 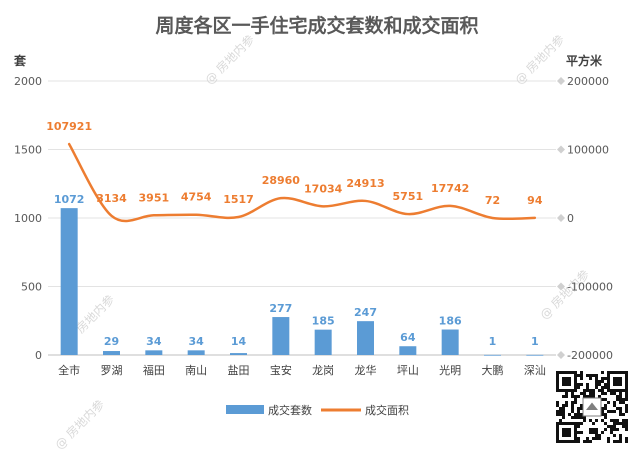 I want to click on line-data-label: 17742, so click(x=450, y=188).